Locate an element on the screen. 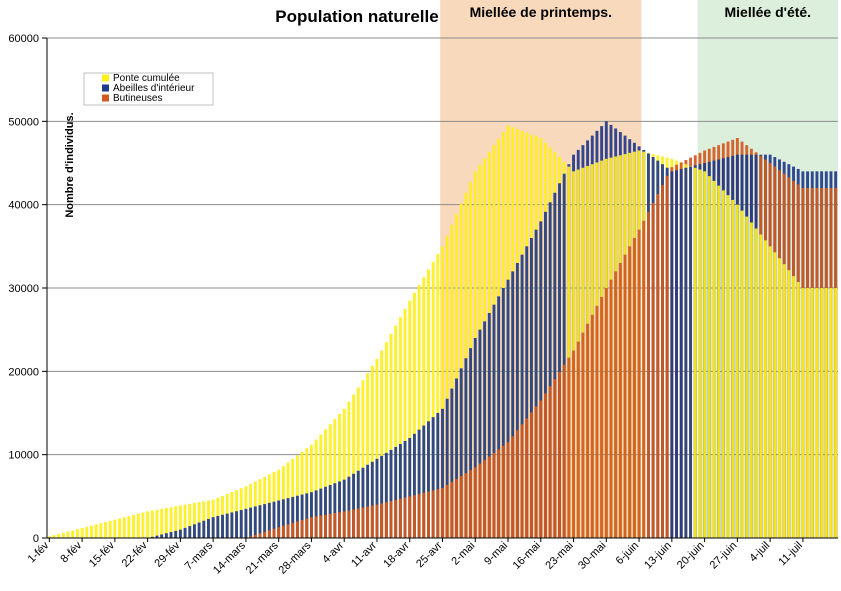  legend-entry: Butineuses is located at coordinates (137, 98).